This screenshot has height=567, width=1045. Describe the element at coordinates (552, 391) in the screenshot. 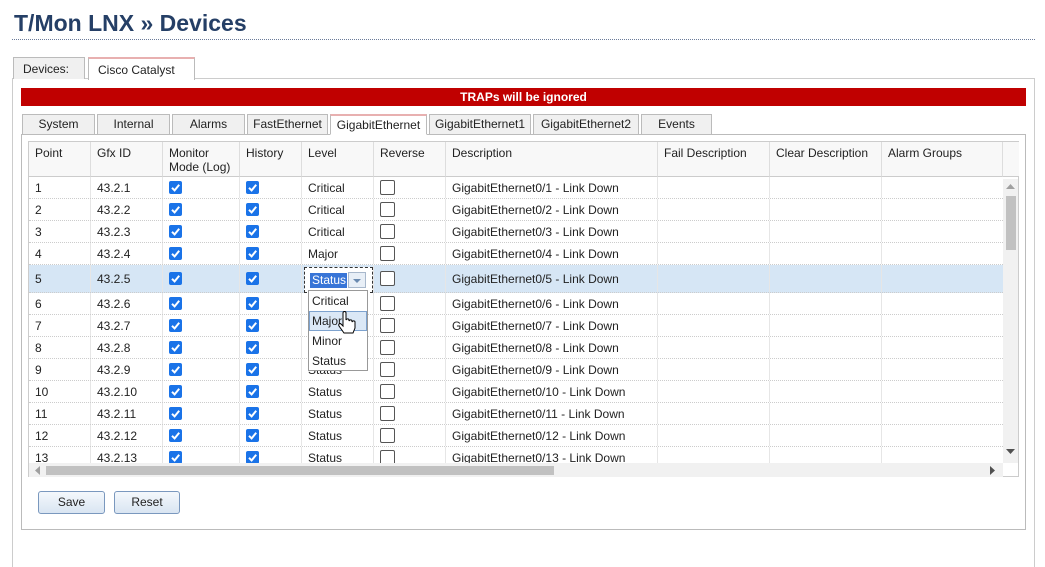

I see `grid-cell: GigabitEthernet0/10 - Link Down` at that location.